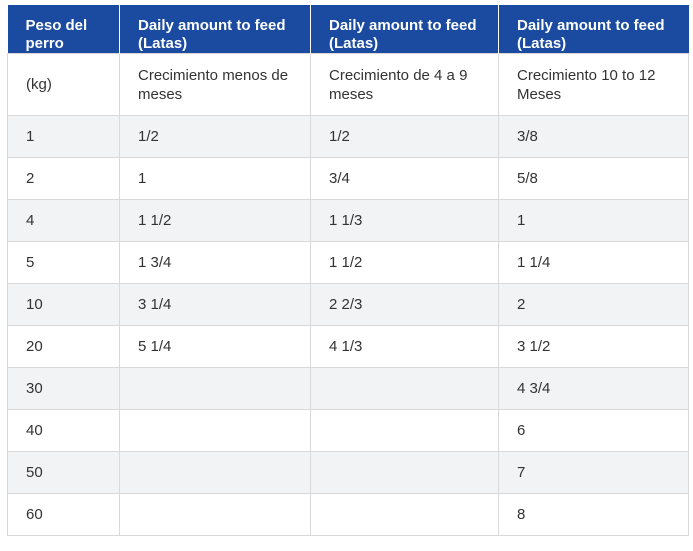  Describe the element at coordinates (593, 430) in the screenshot. I see `amount-cell: 6` at that location.